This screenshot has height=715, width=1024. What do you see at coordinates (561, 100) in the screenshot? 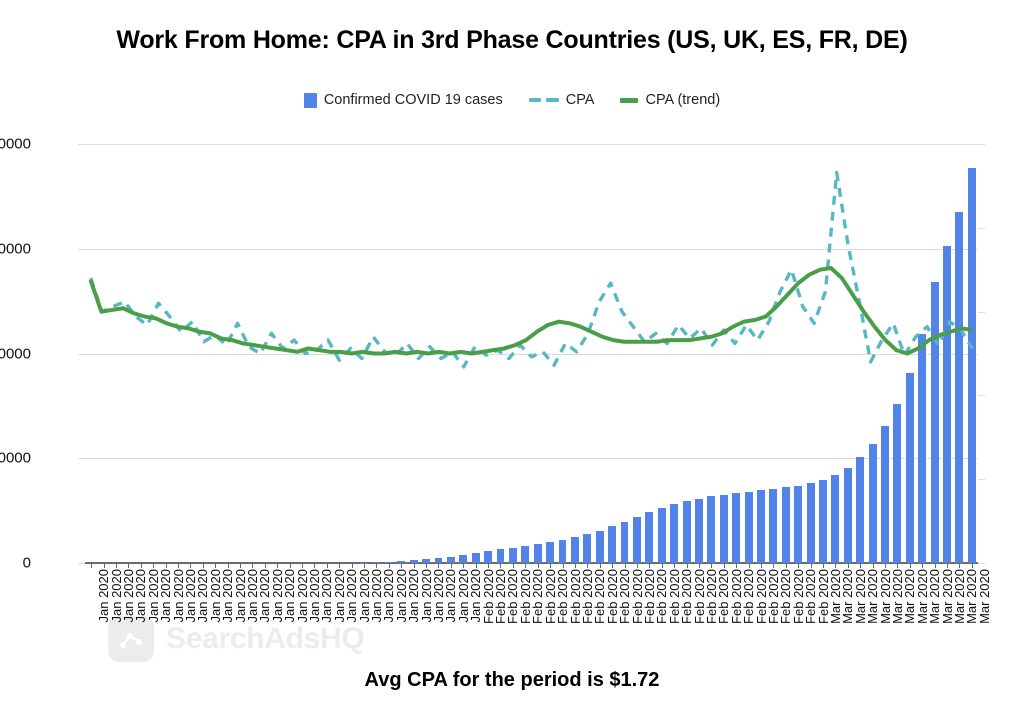
I see `legend-item-cpa: CPA` at bounding box center [561, 100].